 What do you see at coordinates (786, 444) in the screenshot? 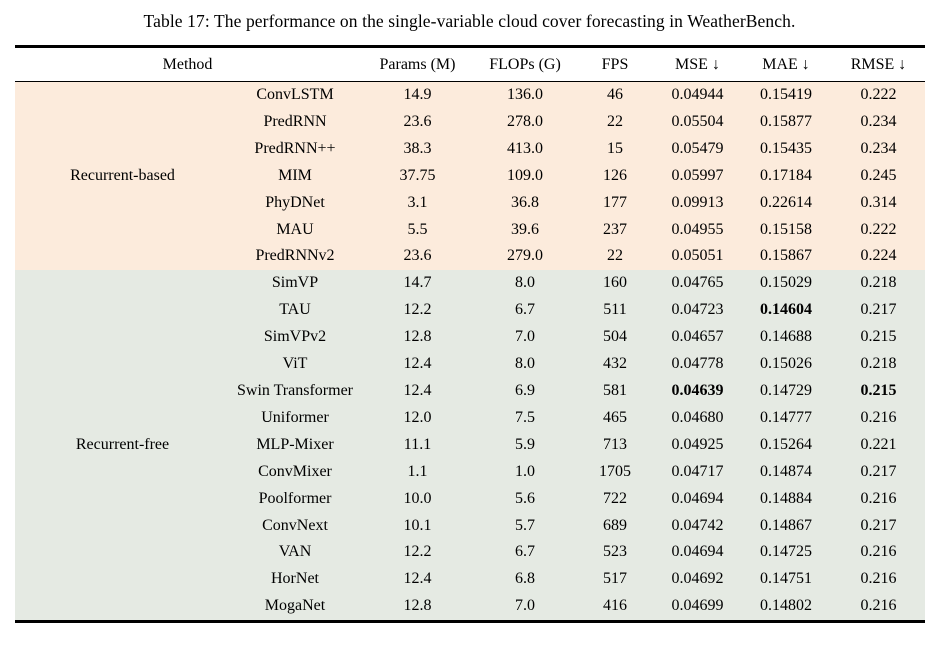
I see `value-cell: 0.15264` at bounding box center [786, 444].